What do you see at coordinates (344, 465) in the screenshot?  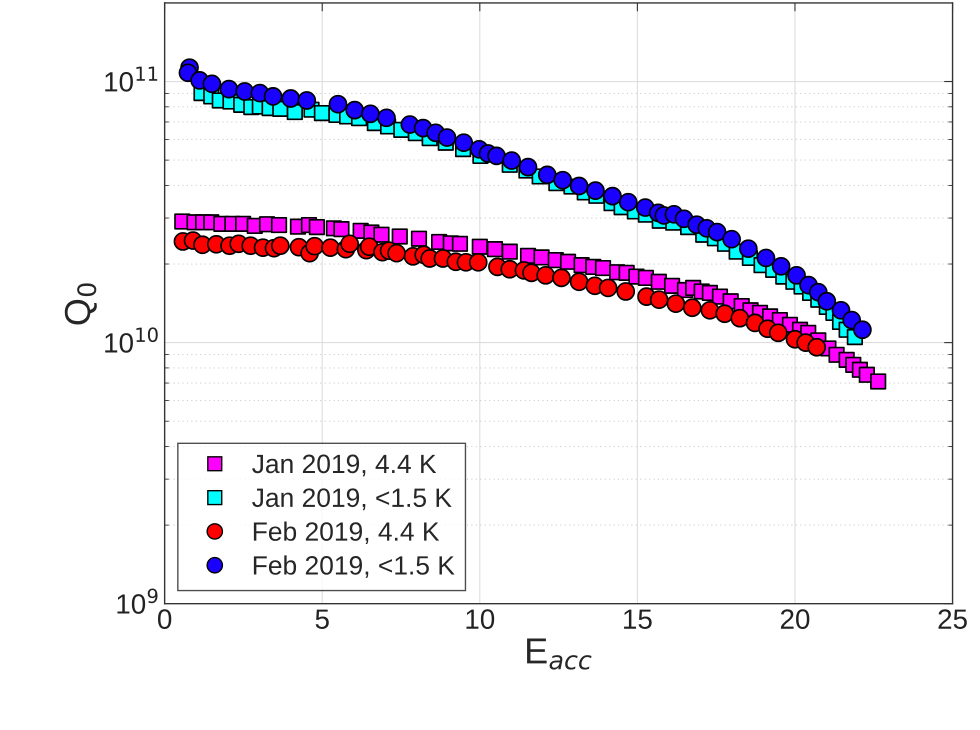 I see `legend-label: Jan 2019, 4.4 K` at bounding box center [344, 465].